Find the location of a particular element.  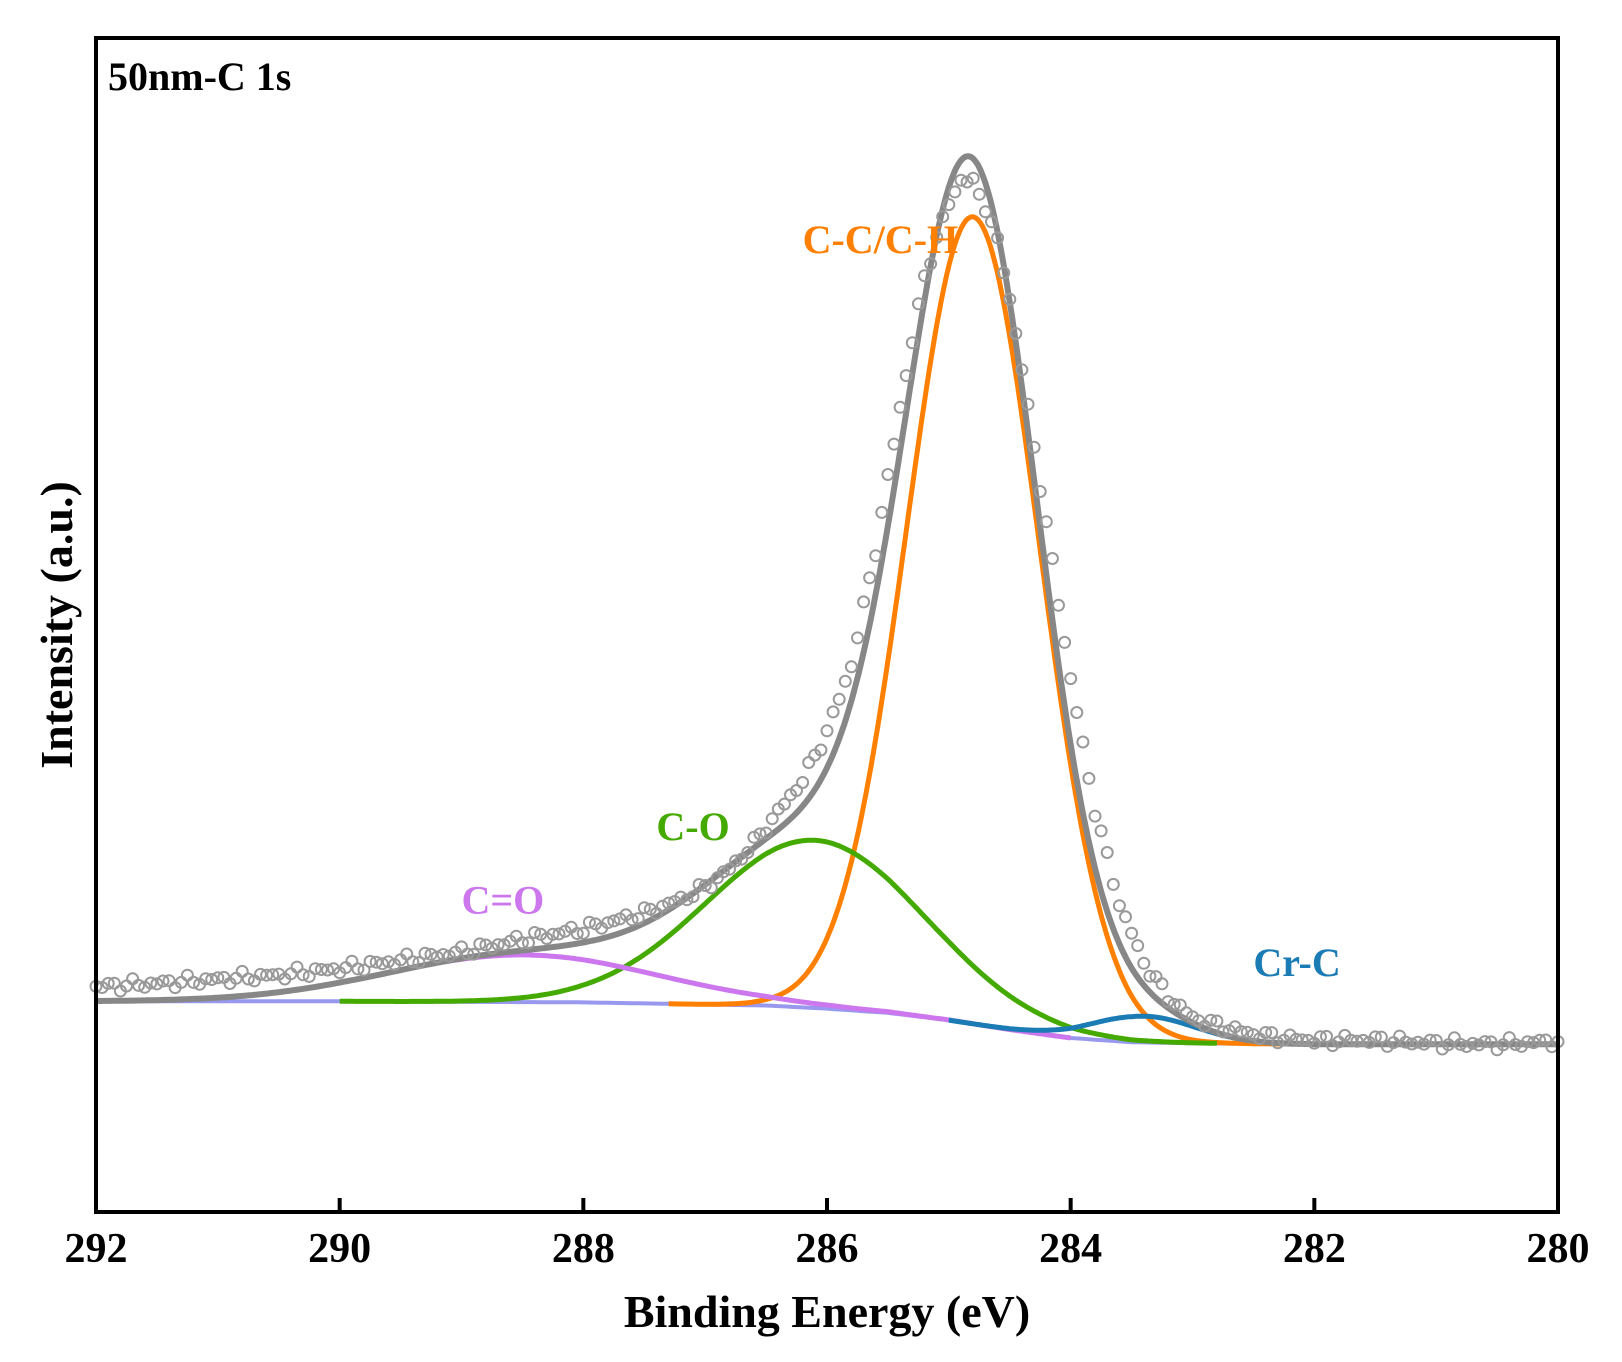

x-tick-label: 282 is located at coordinates (1314, 1249).